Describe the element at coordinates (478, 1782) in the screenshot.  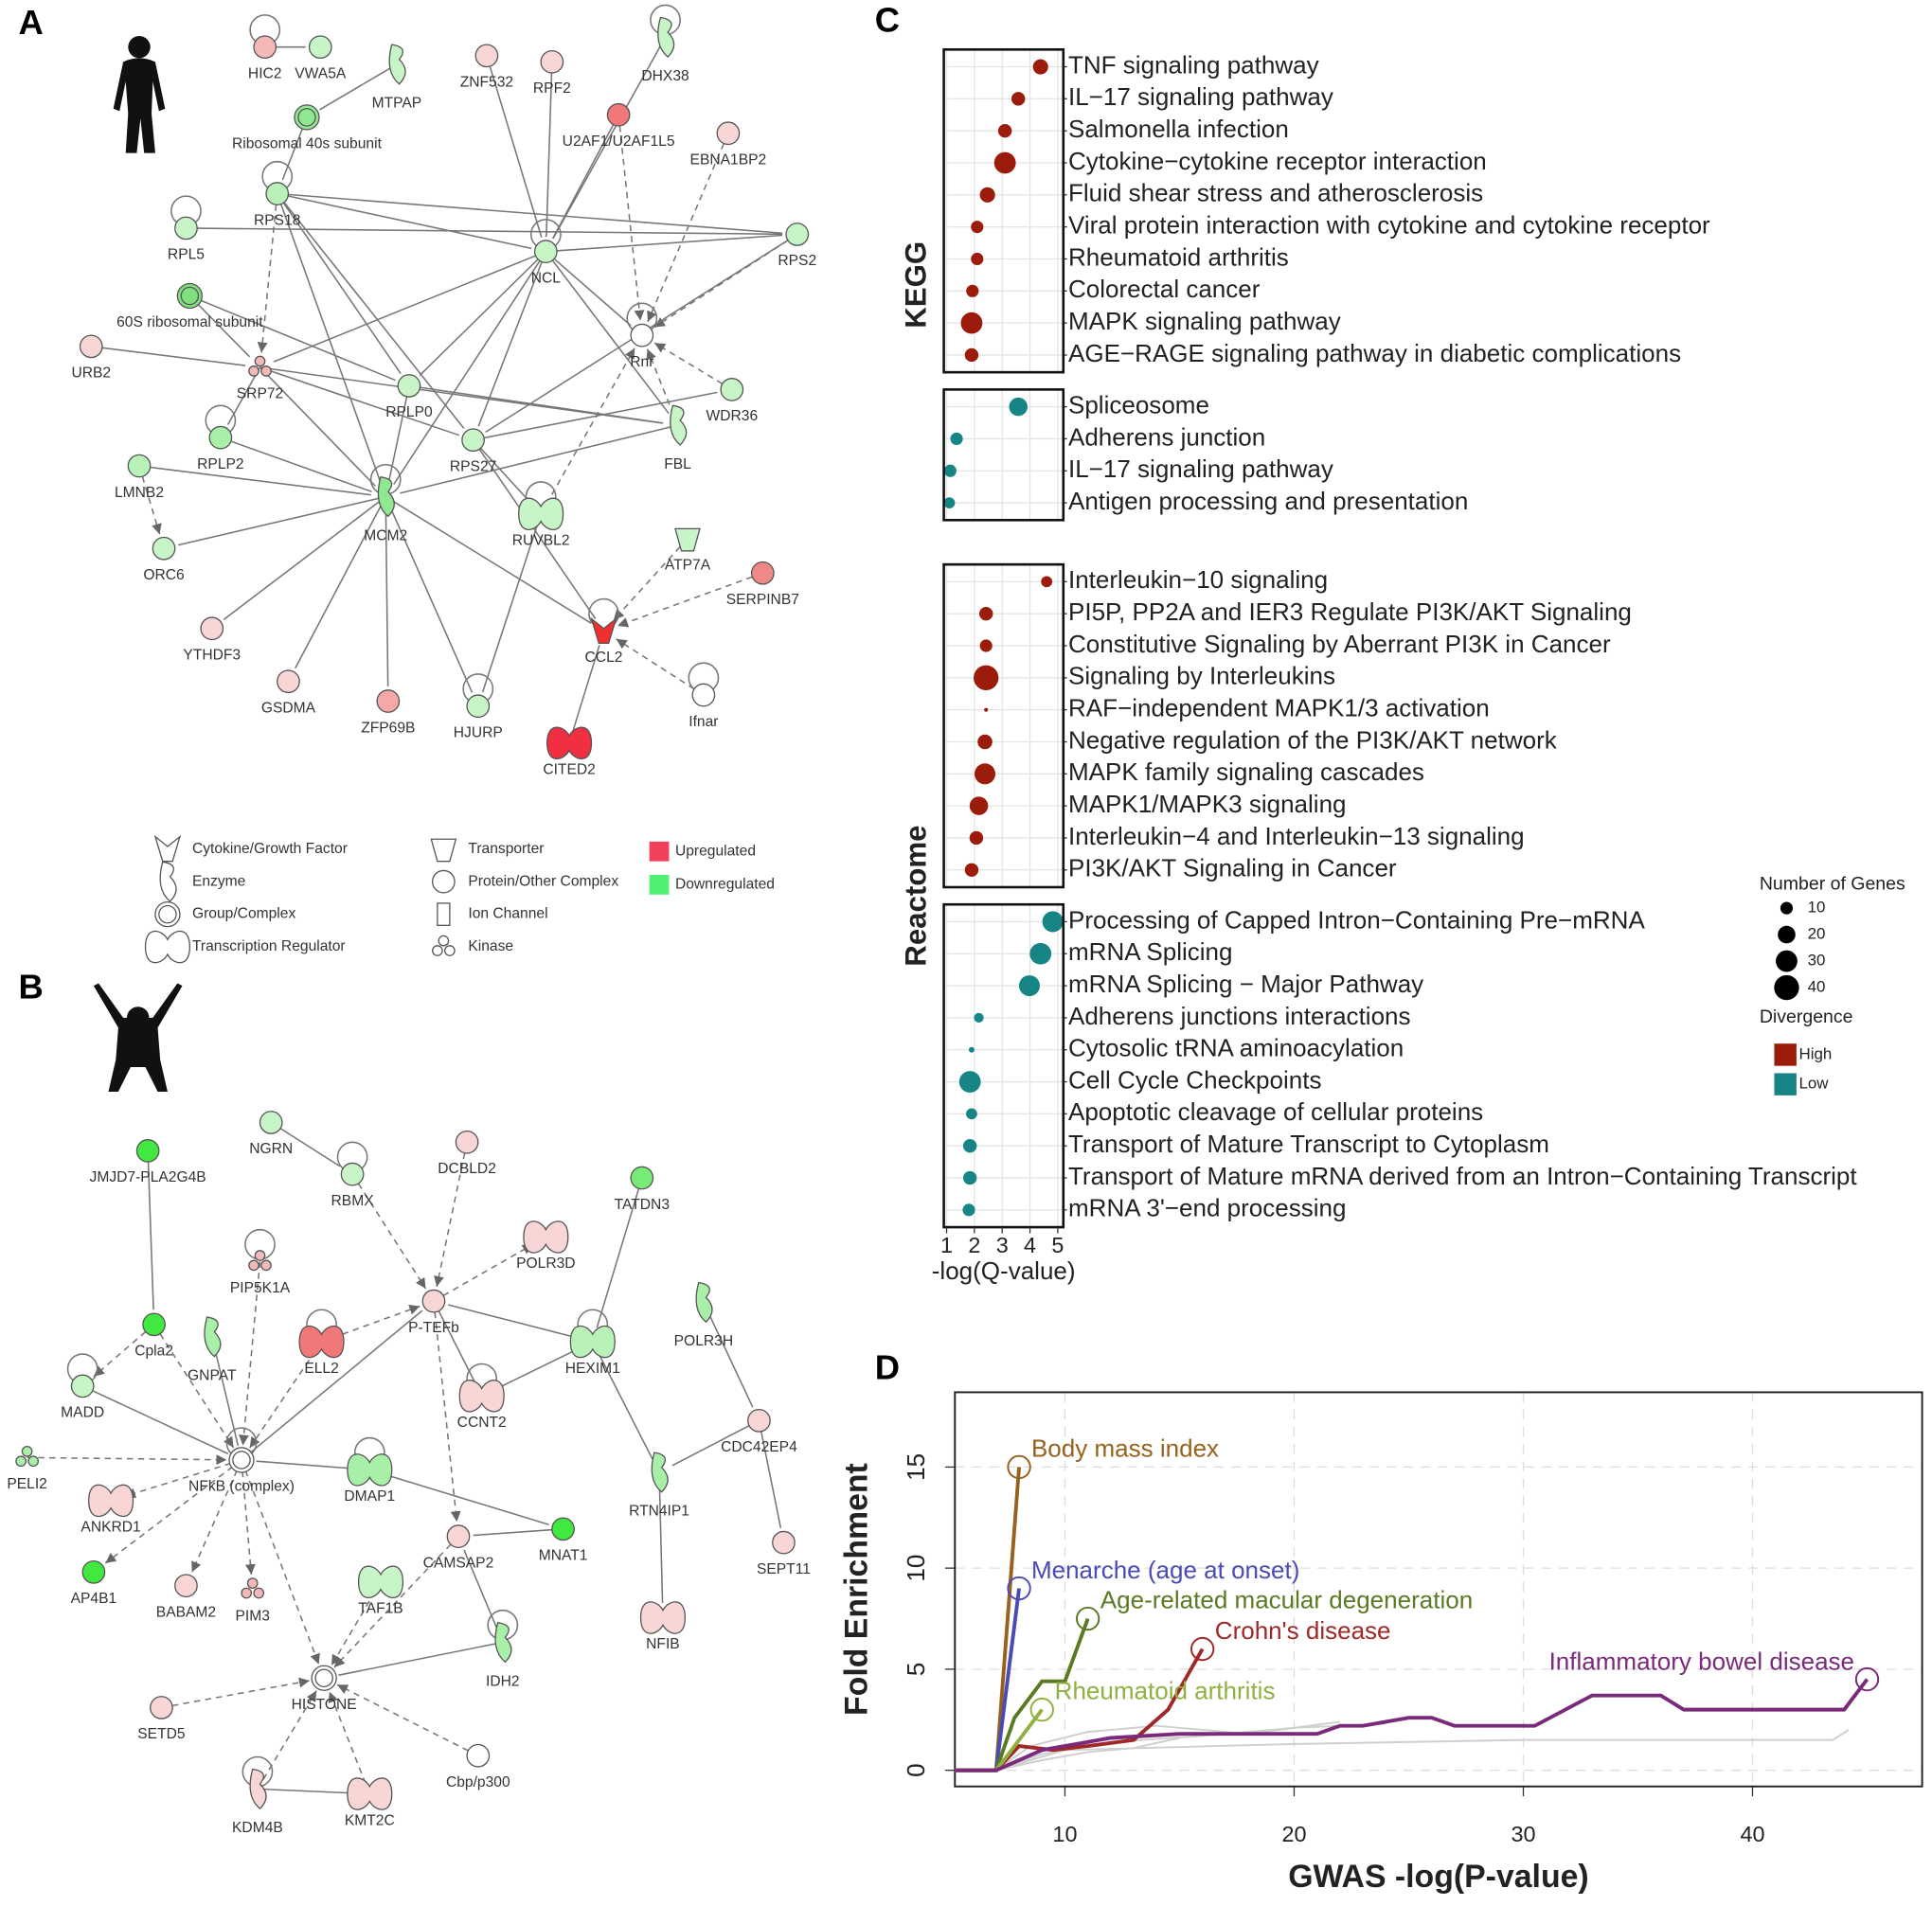
I see `node-label: Cbp/p300` at that location.